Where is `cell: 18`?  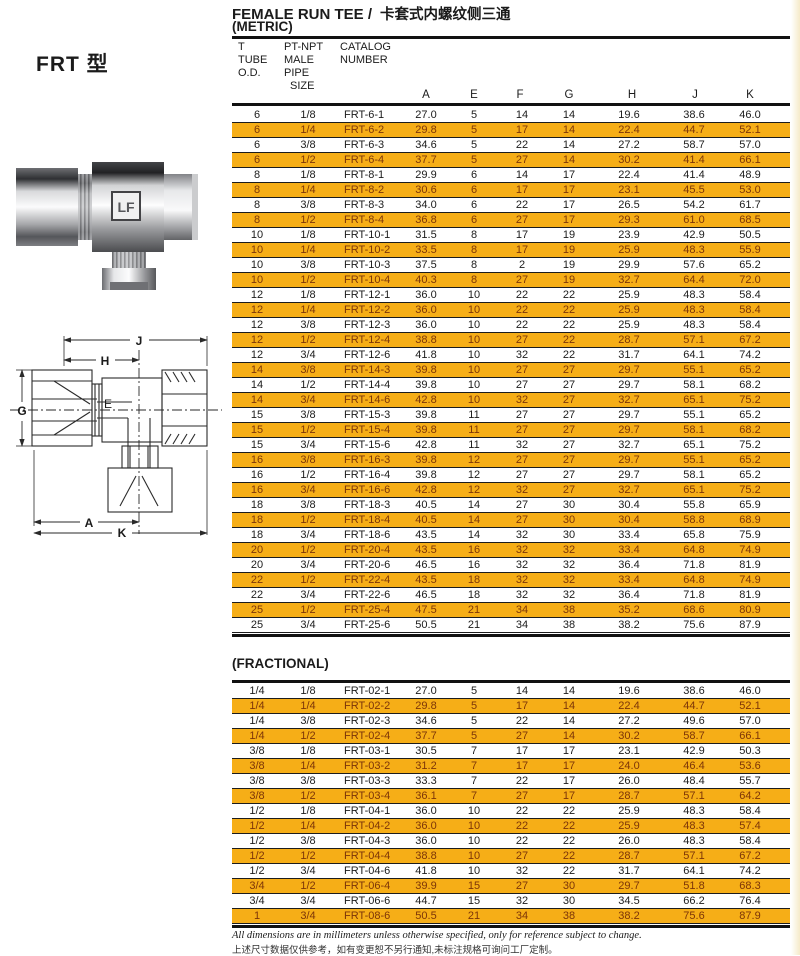 cell: 18 is located at coordinates (257, 520).